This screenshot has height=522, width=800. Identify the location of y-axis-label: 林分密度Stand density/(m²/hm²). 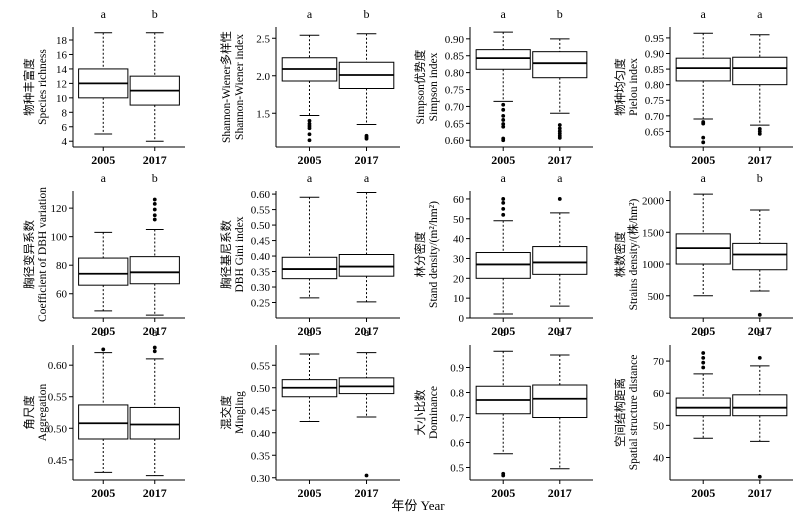
(426, 254).